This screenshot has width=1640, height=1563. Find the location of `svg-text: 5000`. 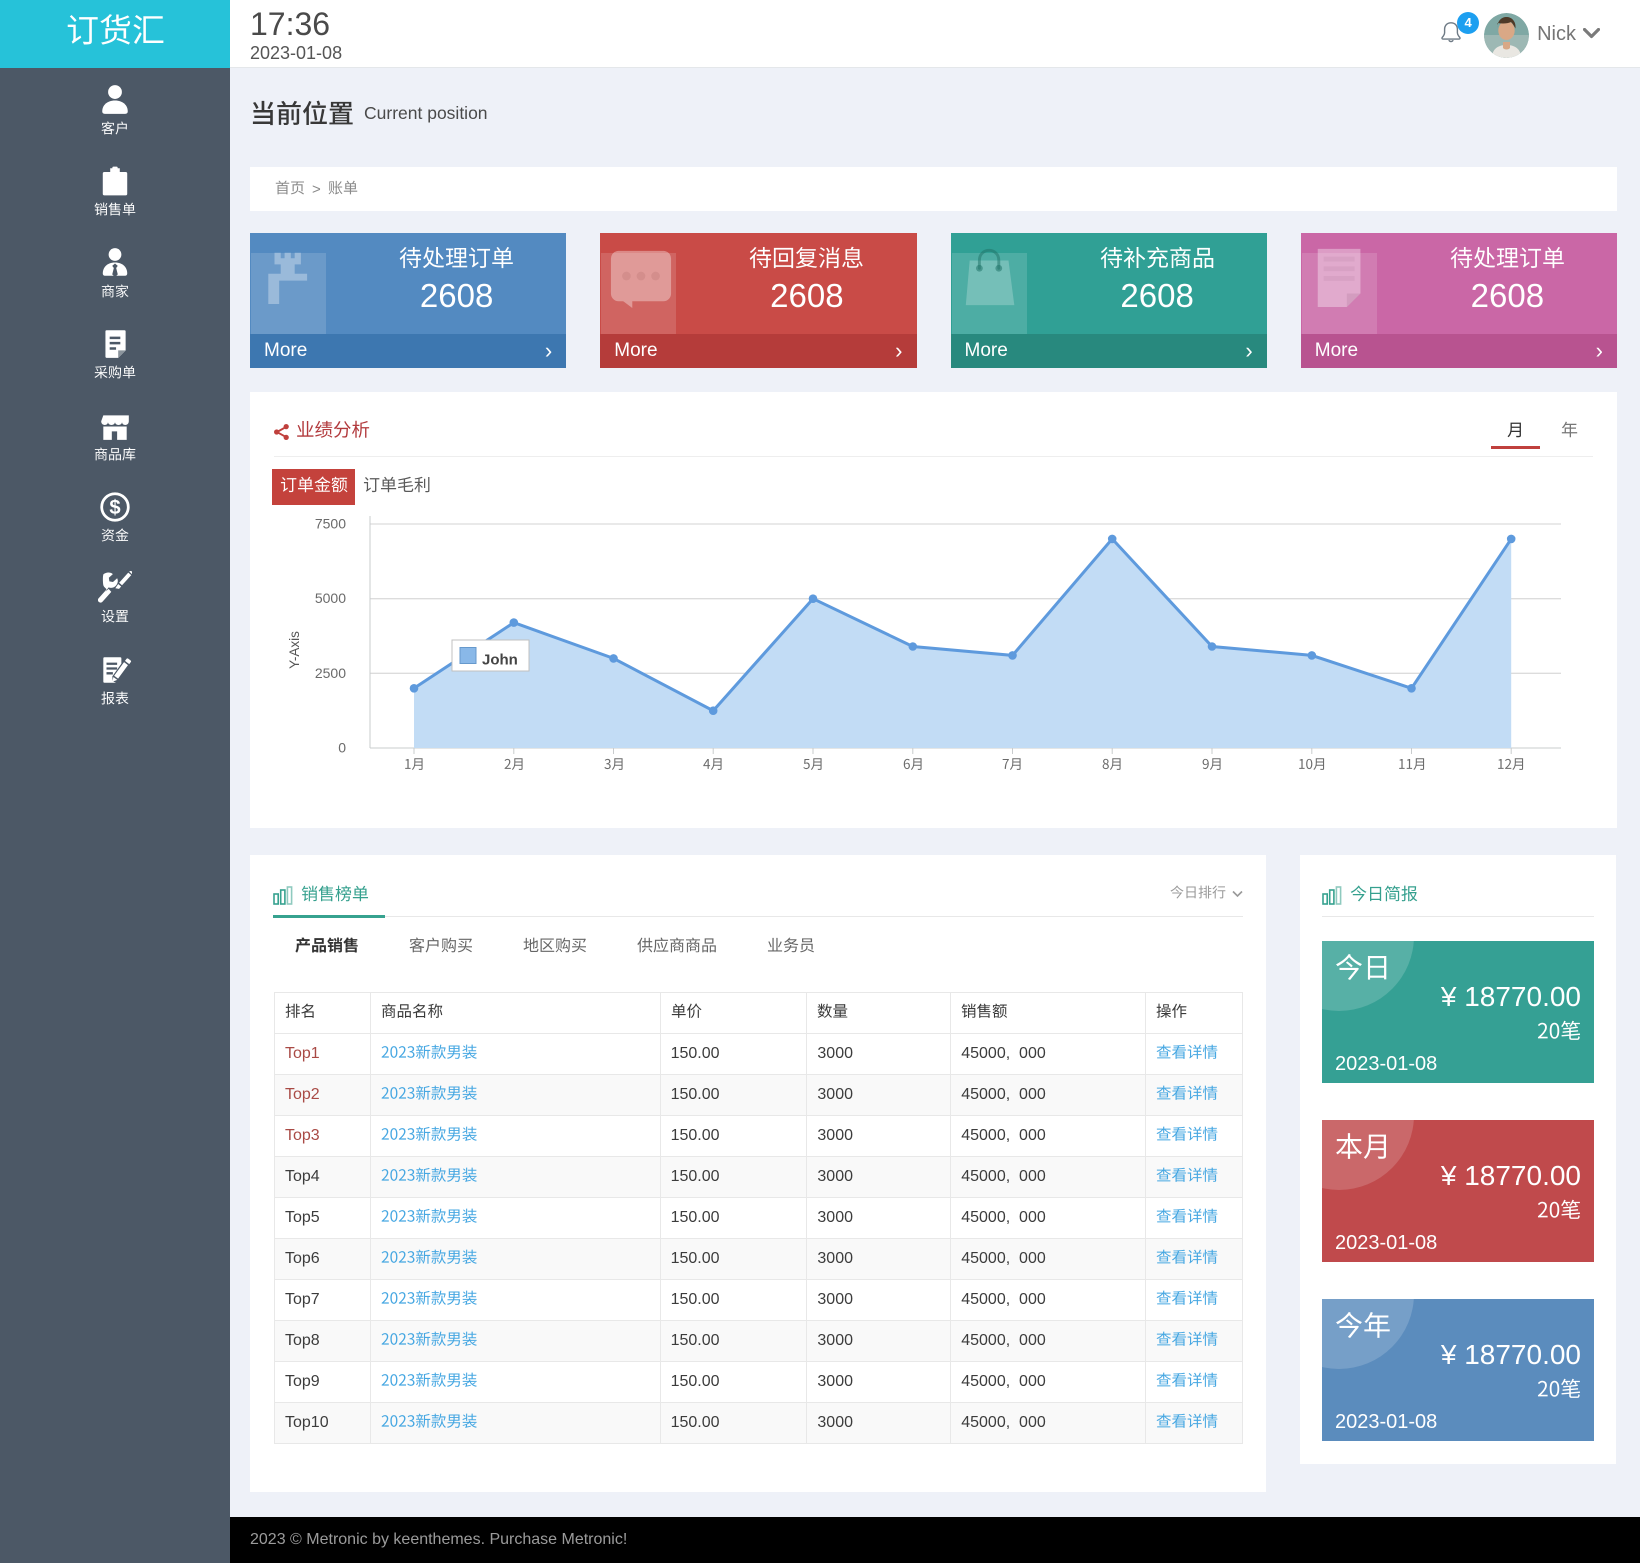

svg-text: 5000 is located at coordinates (330, 598).